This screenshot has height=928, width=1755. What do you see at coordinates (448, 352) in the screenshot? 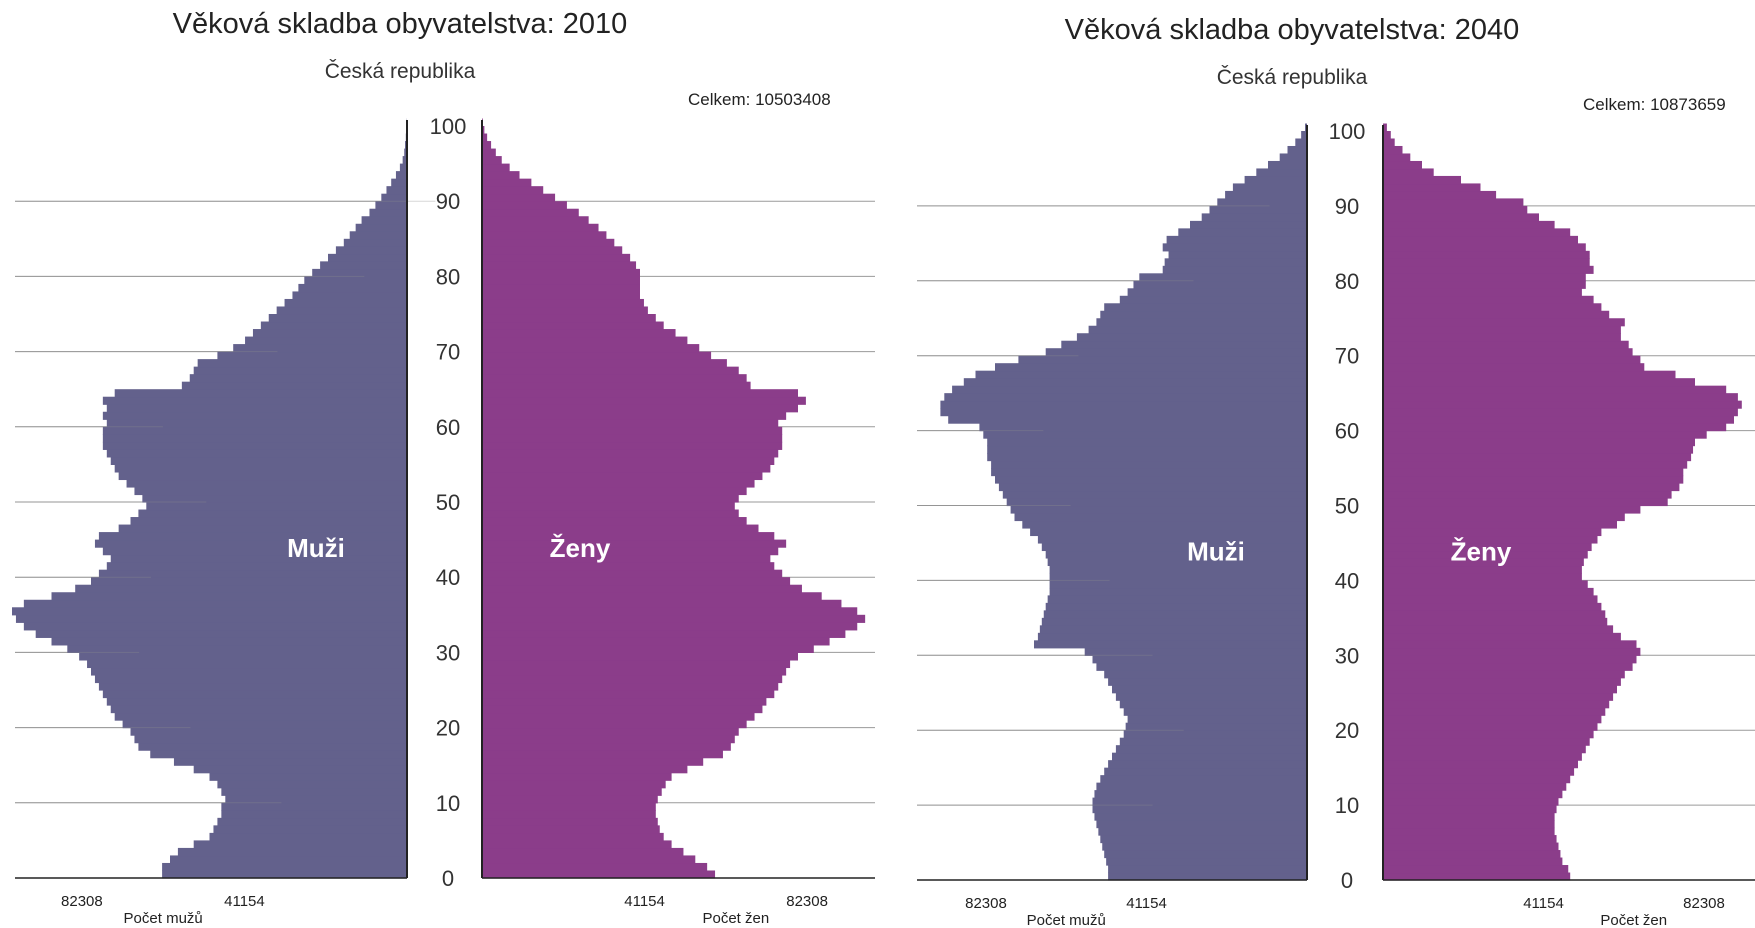
I see `y-tick-label: 70` at bounding box center [448, 352].